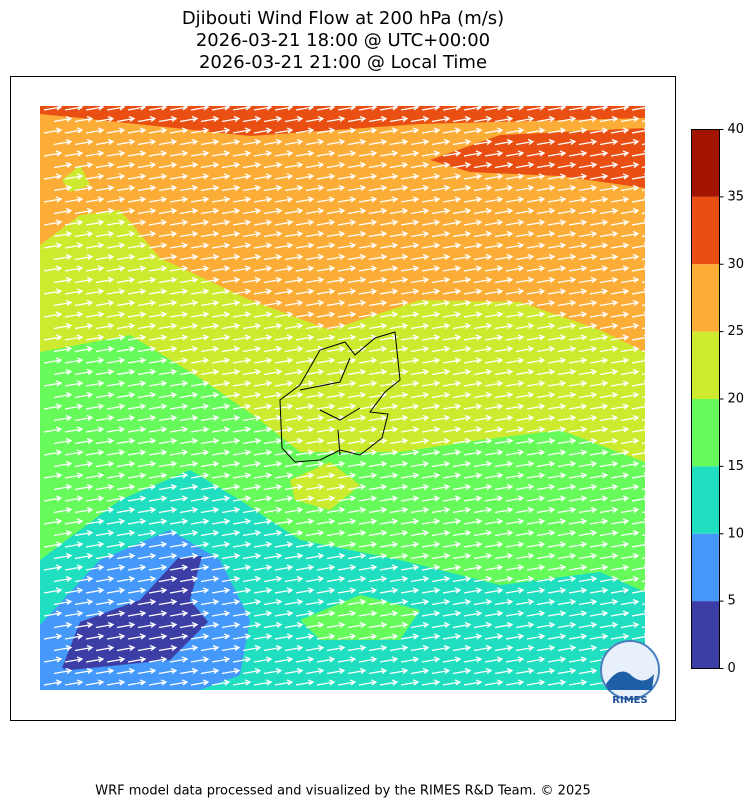  I want to click on colorbar-tick-label: 15, so click(736, 466).